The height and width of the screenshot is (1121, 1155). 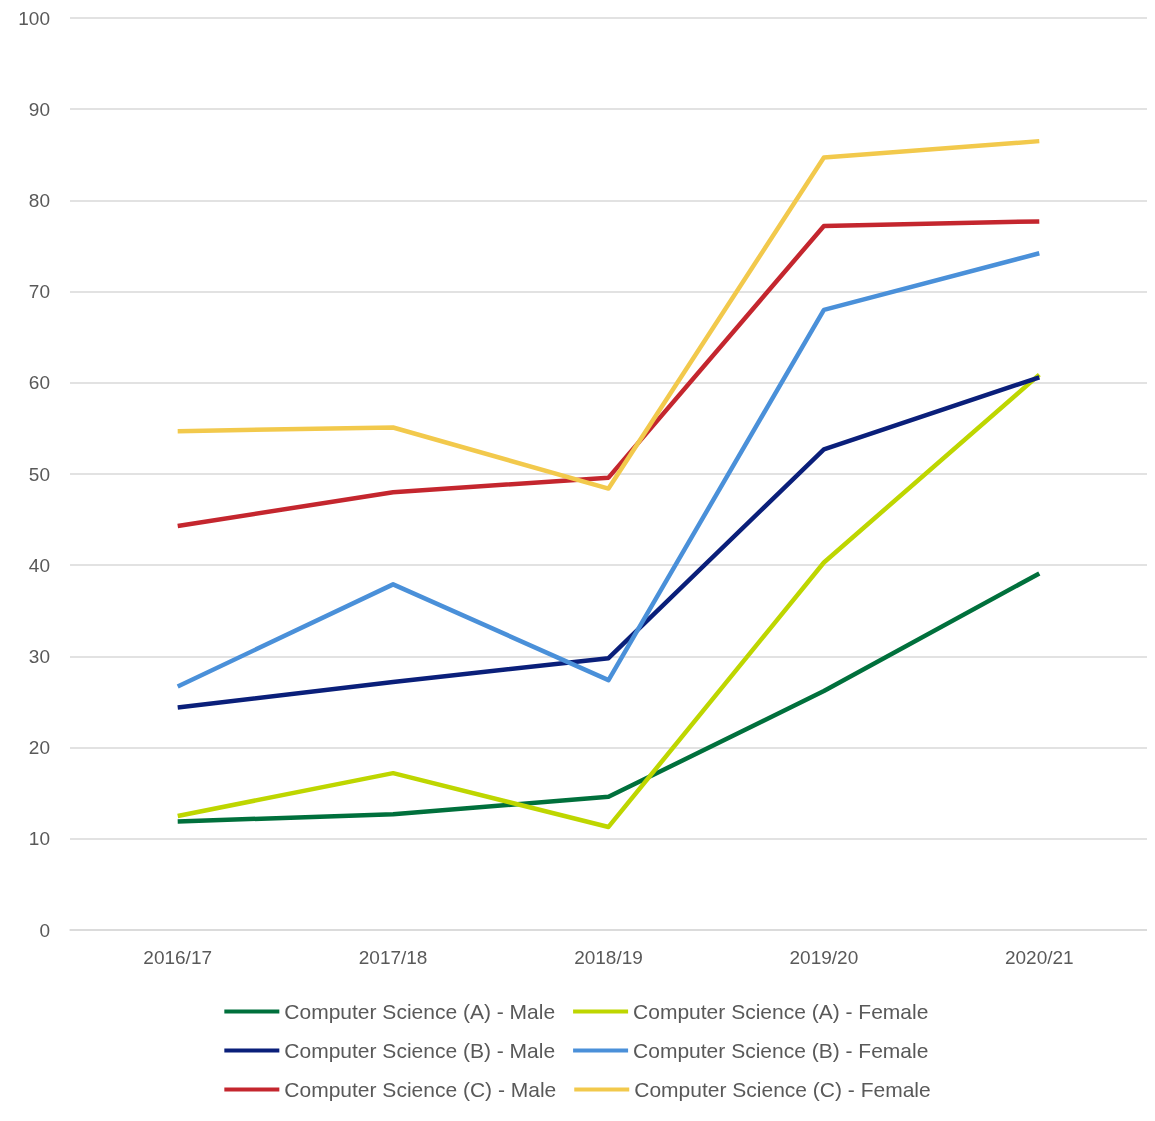 I want to click on y-tick-label: 100, so click(x=34, y=18).